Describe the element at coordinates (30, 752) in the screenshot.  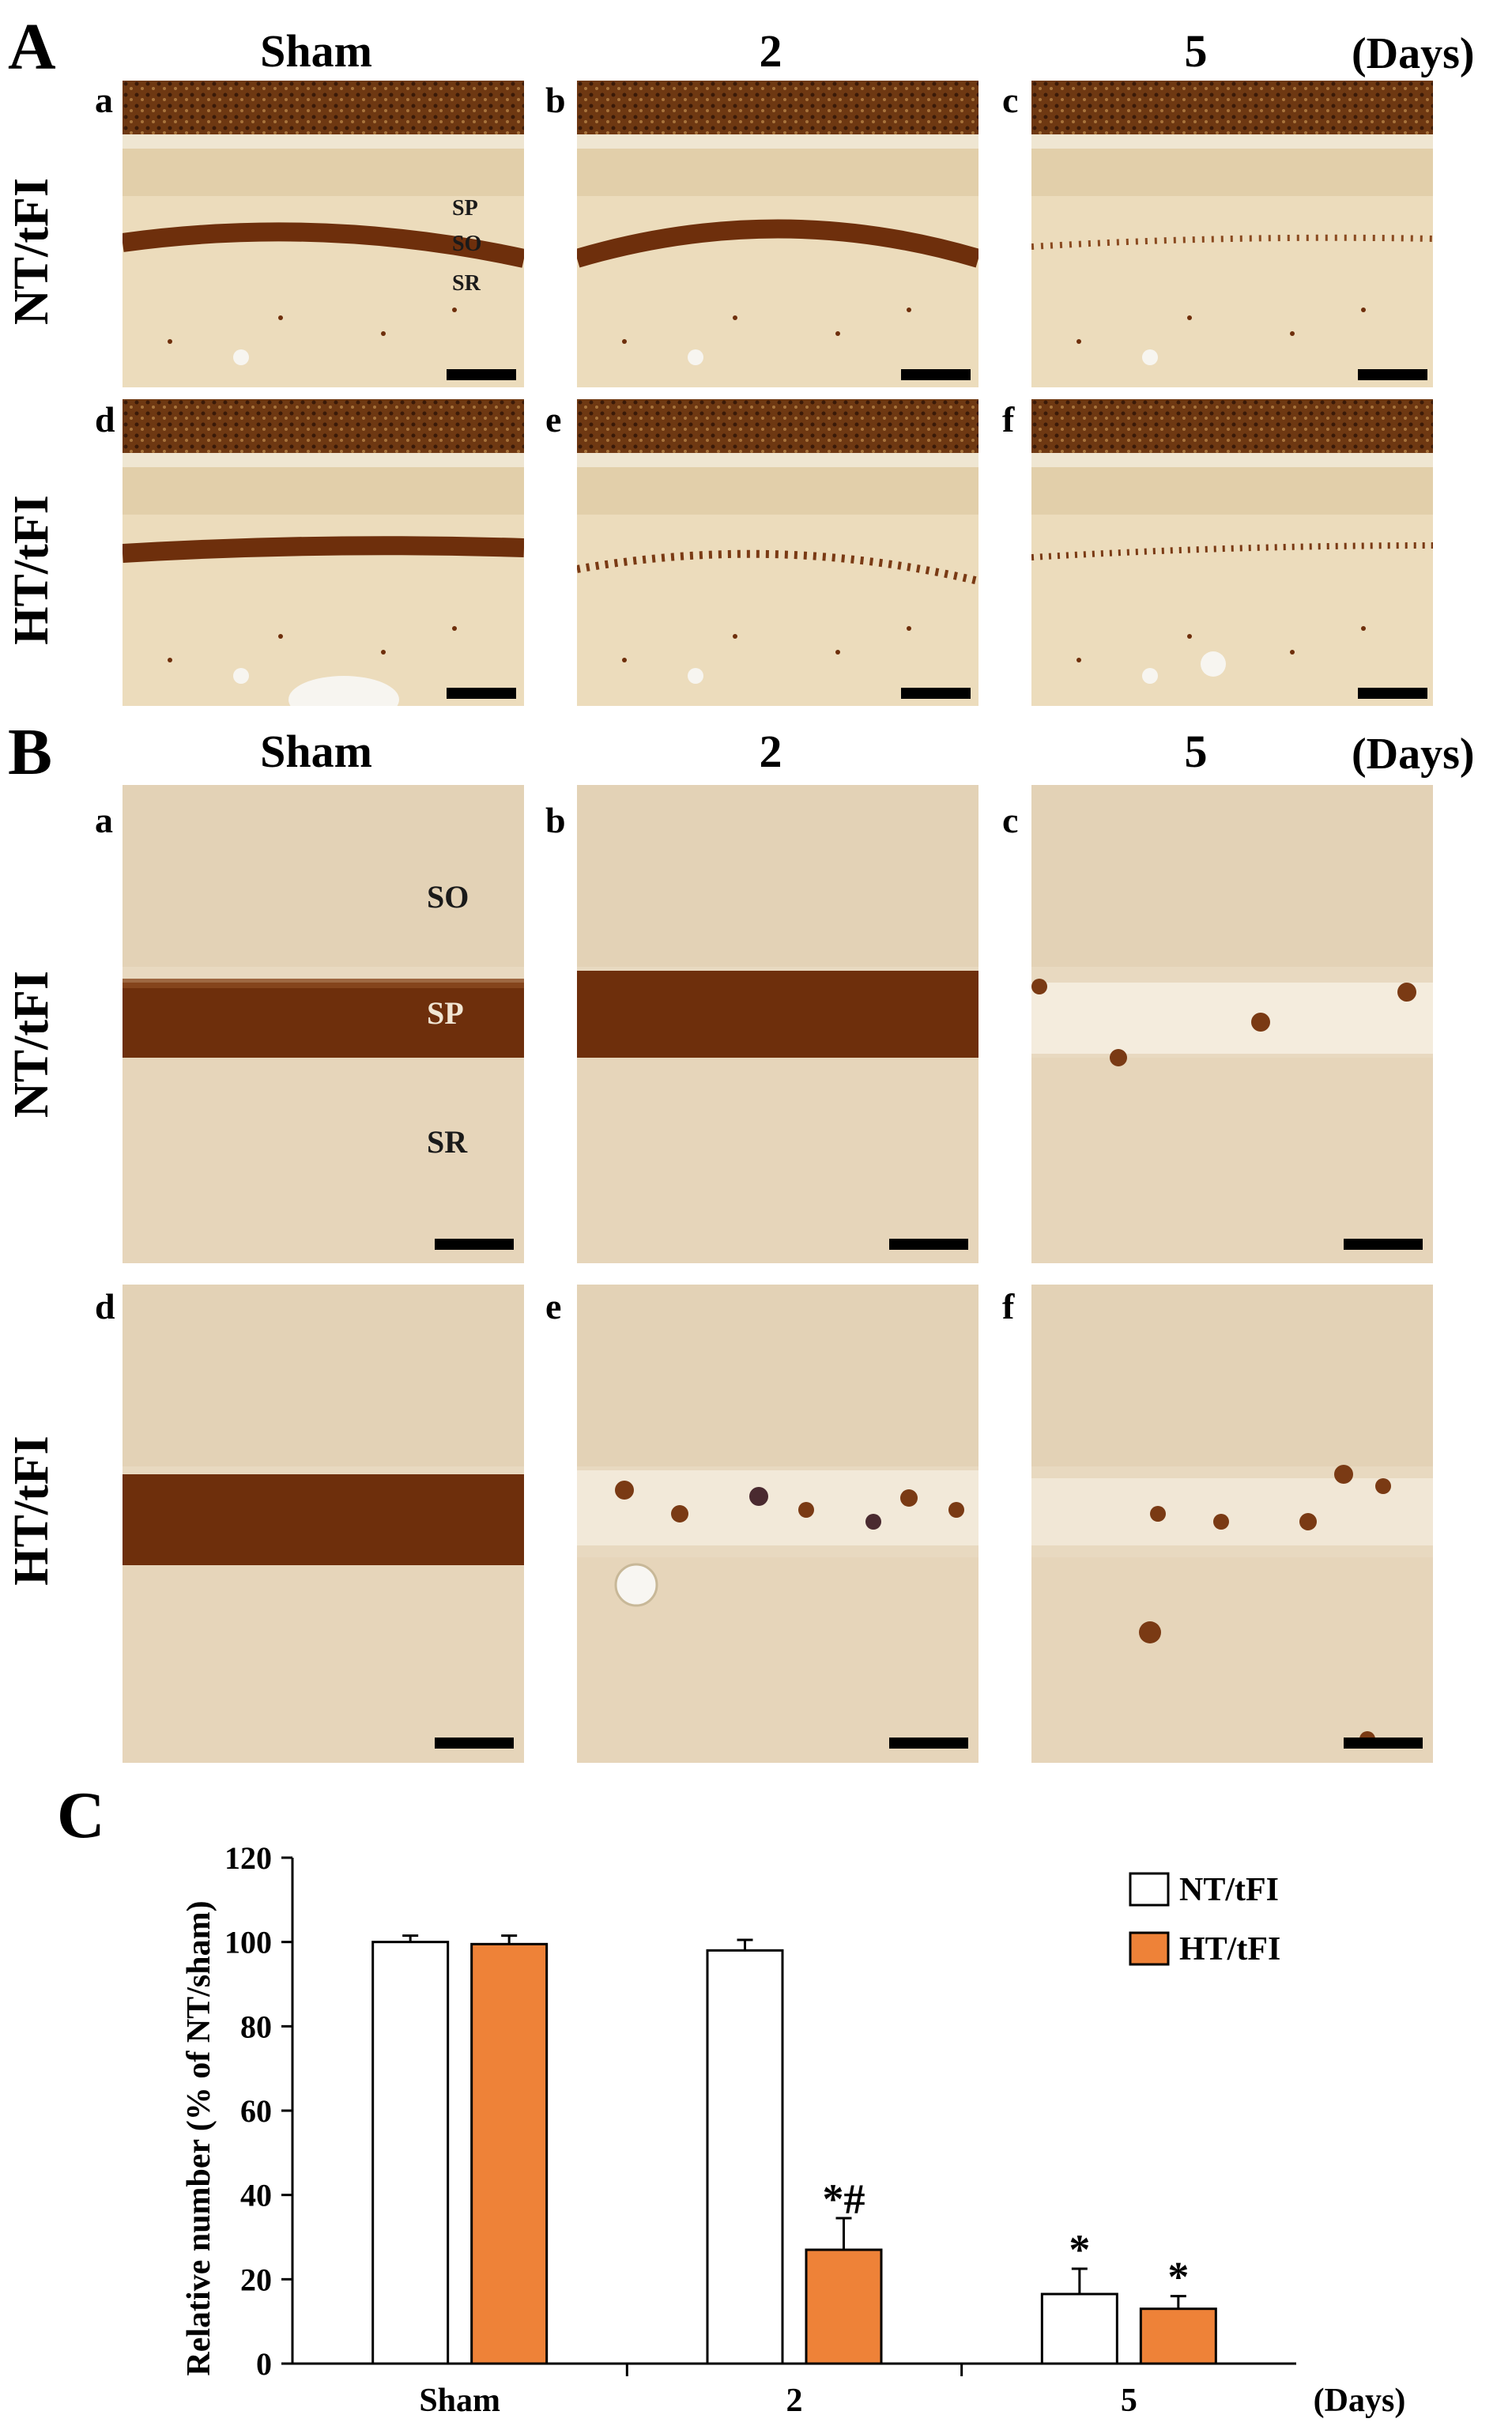
I see `panel-b-letter: B` at that location.